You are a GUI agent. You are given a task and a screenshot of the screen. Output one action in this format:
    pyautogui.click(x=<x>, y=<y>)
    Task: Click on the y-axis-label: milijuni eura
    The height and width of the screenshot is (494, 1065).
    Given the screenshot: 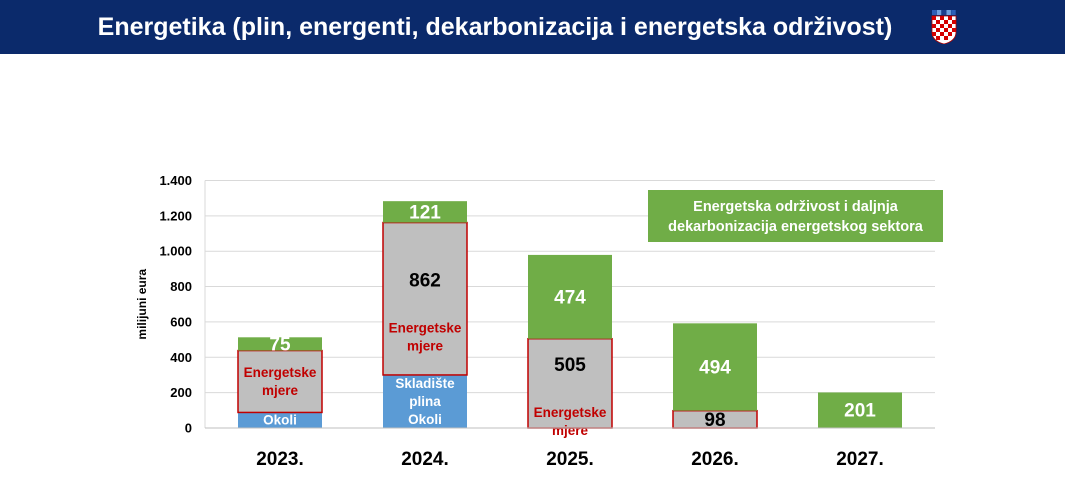 What is the action you would take?
    pyautogui.click(x=142, y=304)
    